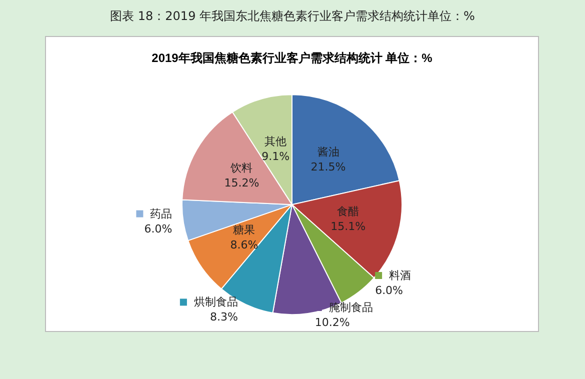 This screenshot has width=585, height=379. Describe the element at coordinates (157, 213) in the screenshot. I see `legend-label: 药品` at that location.